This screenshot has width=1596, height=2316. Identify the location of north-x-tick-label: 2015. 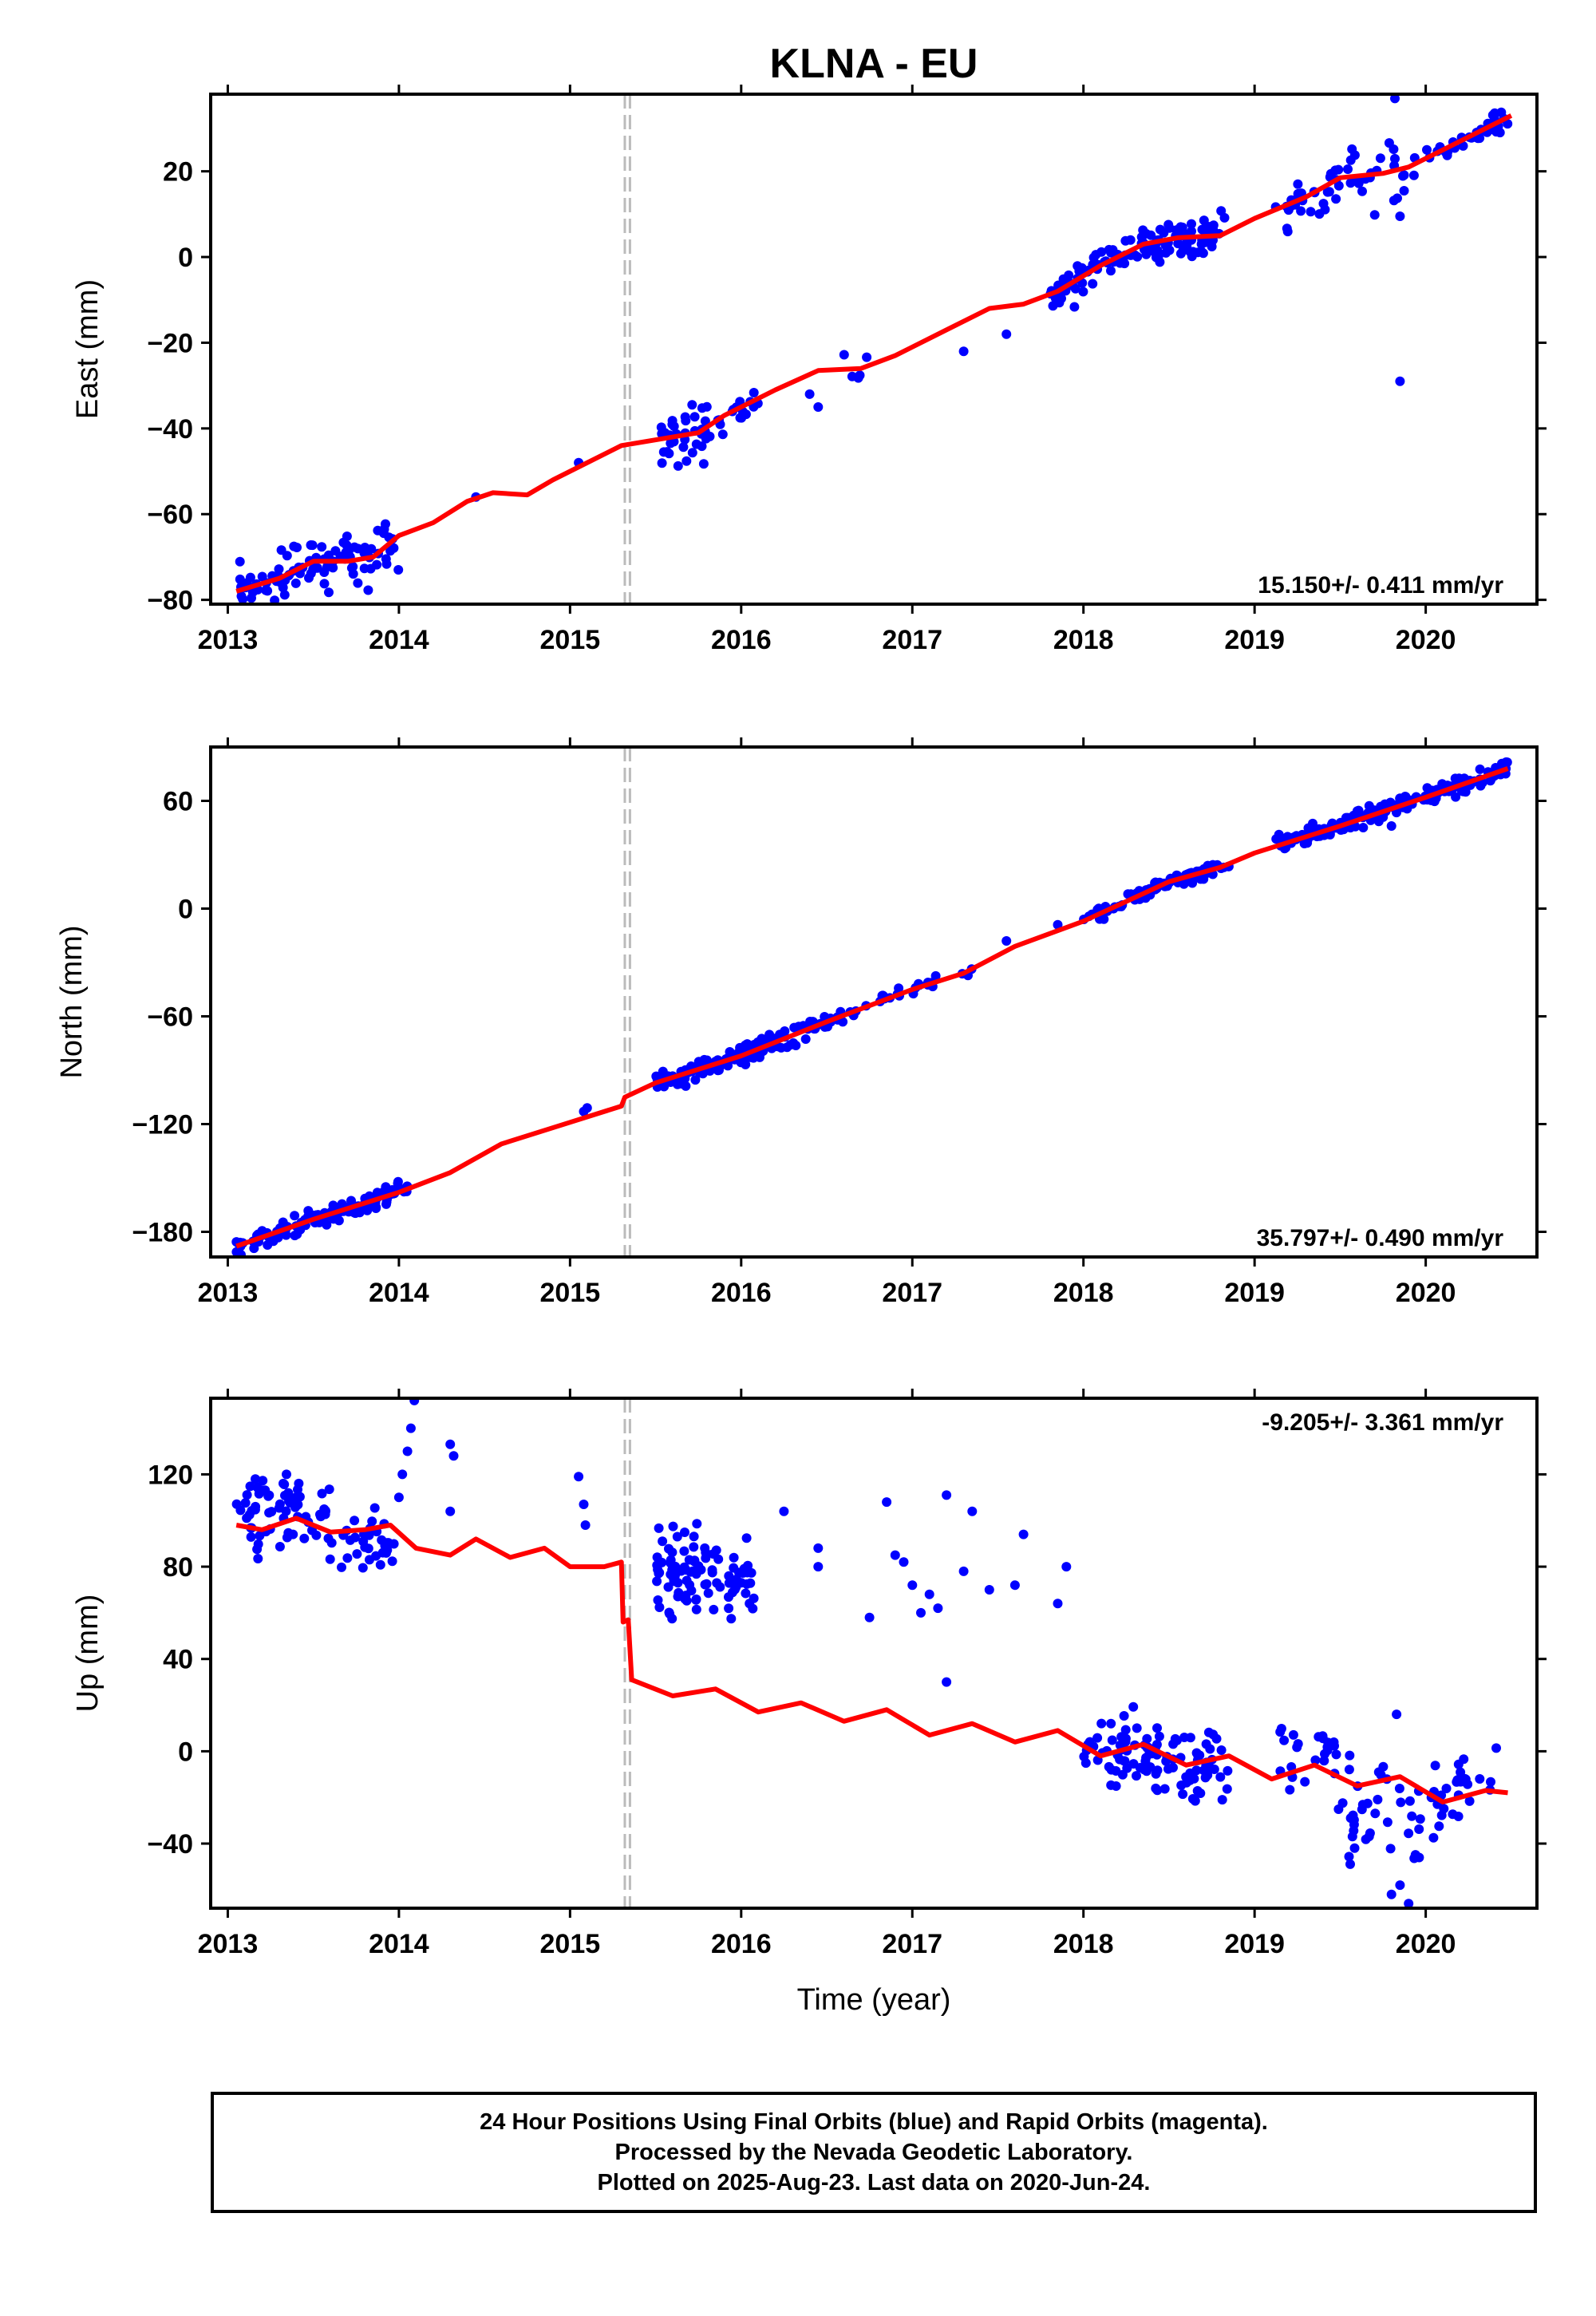
(570, 1293).